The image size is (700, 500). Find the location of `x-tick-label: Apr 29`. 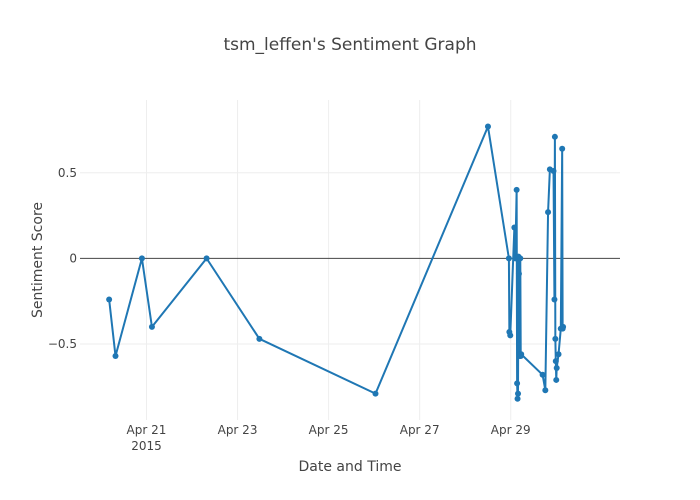

x-tick-label: Apr 29 is located at coordinates (511, 430).